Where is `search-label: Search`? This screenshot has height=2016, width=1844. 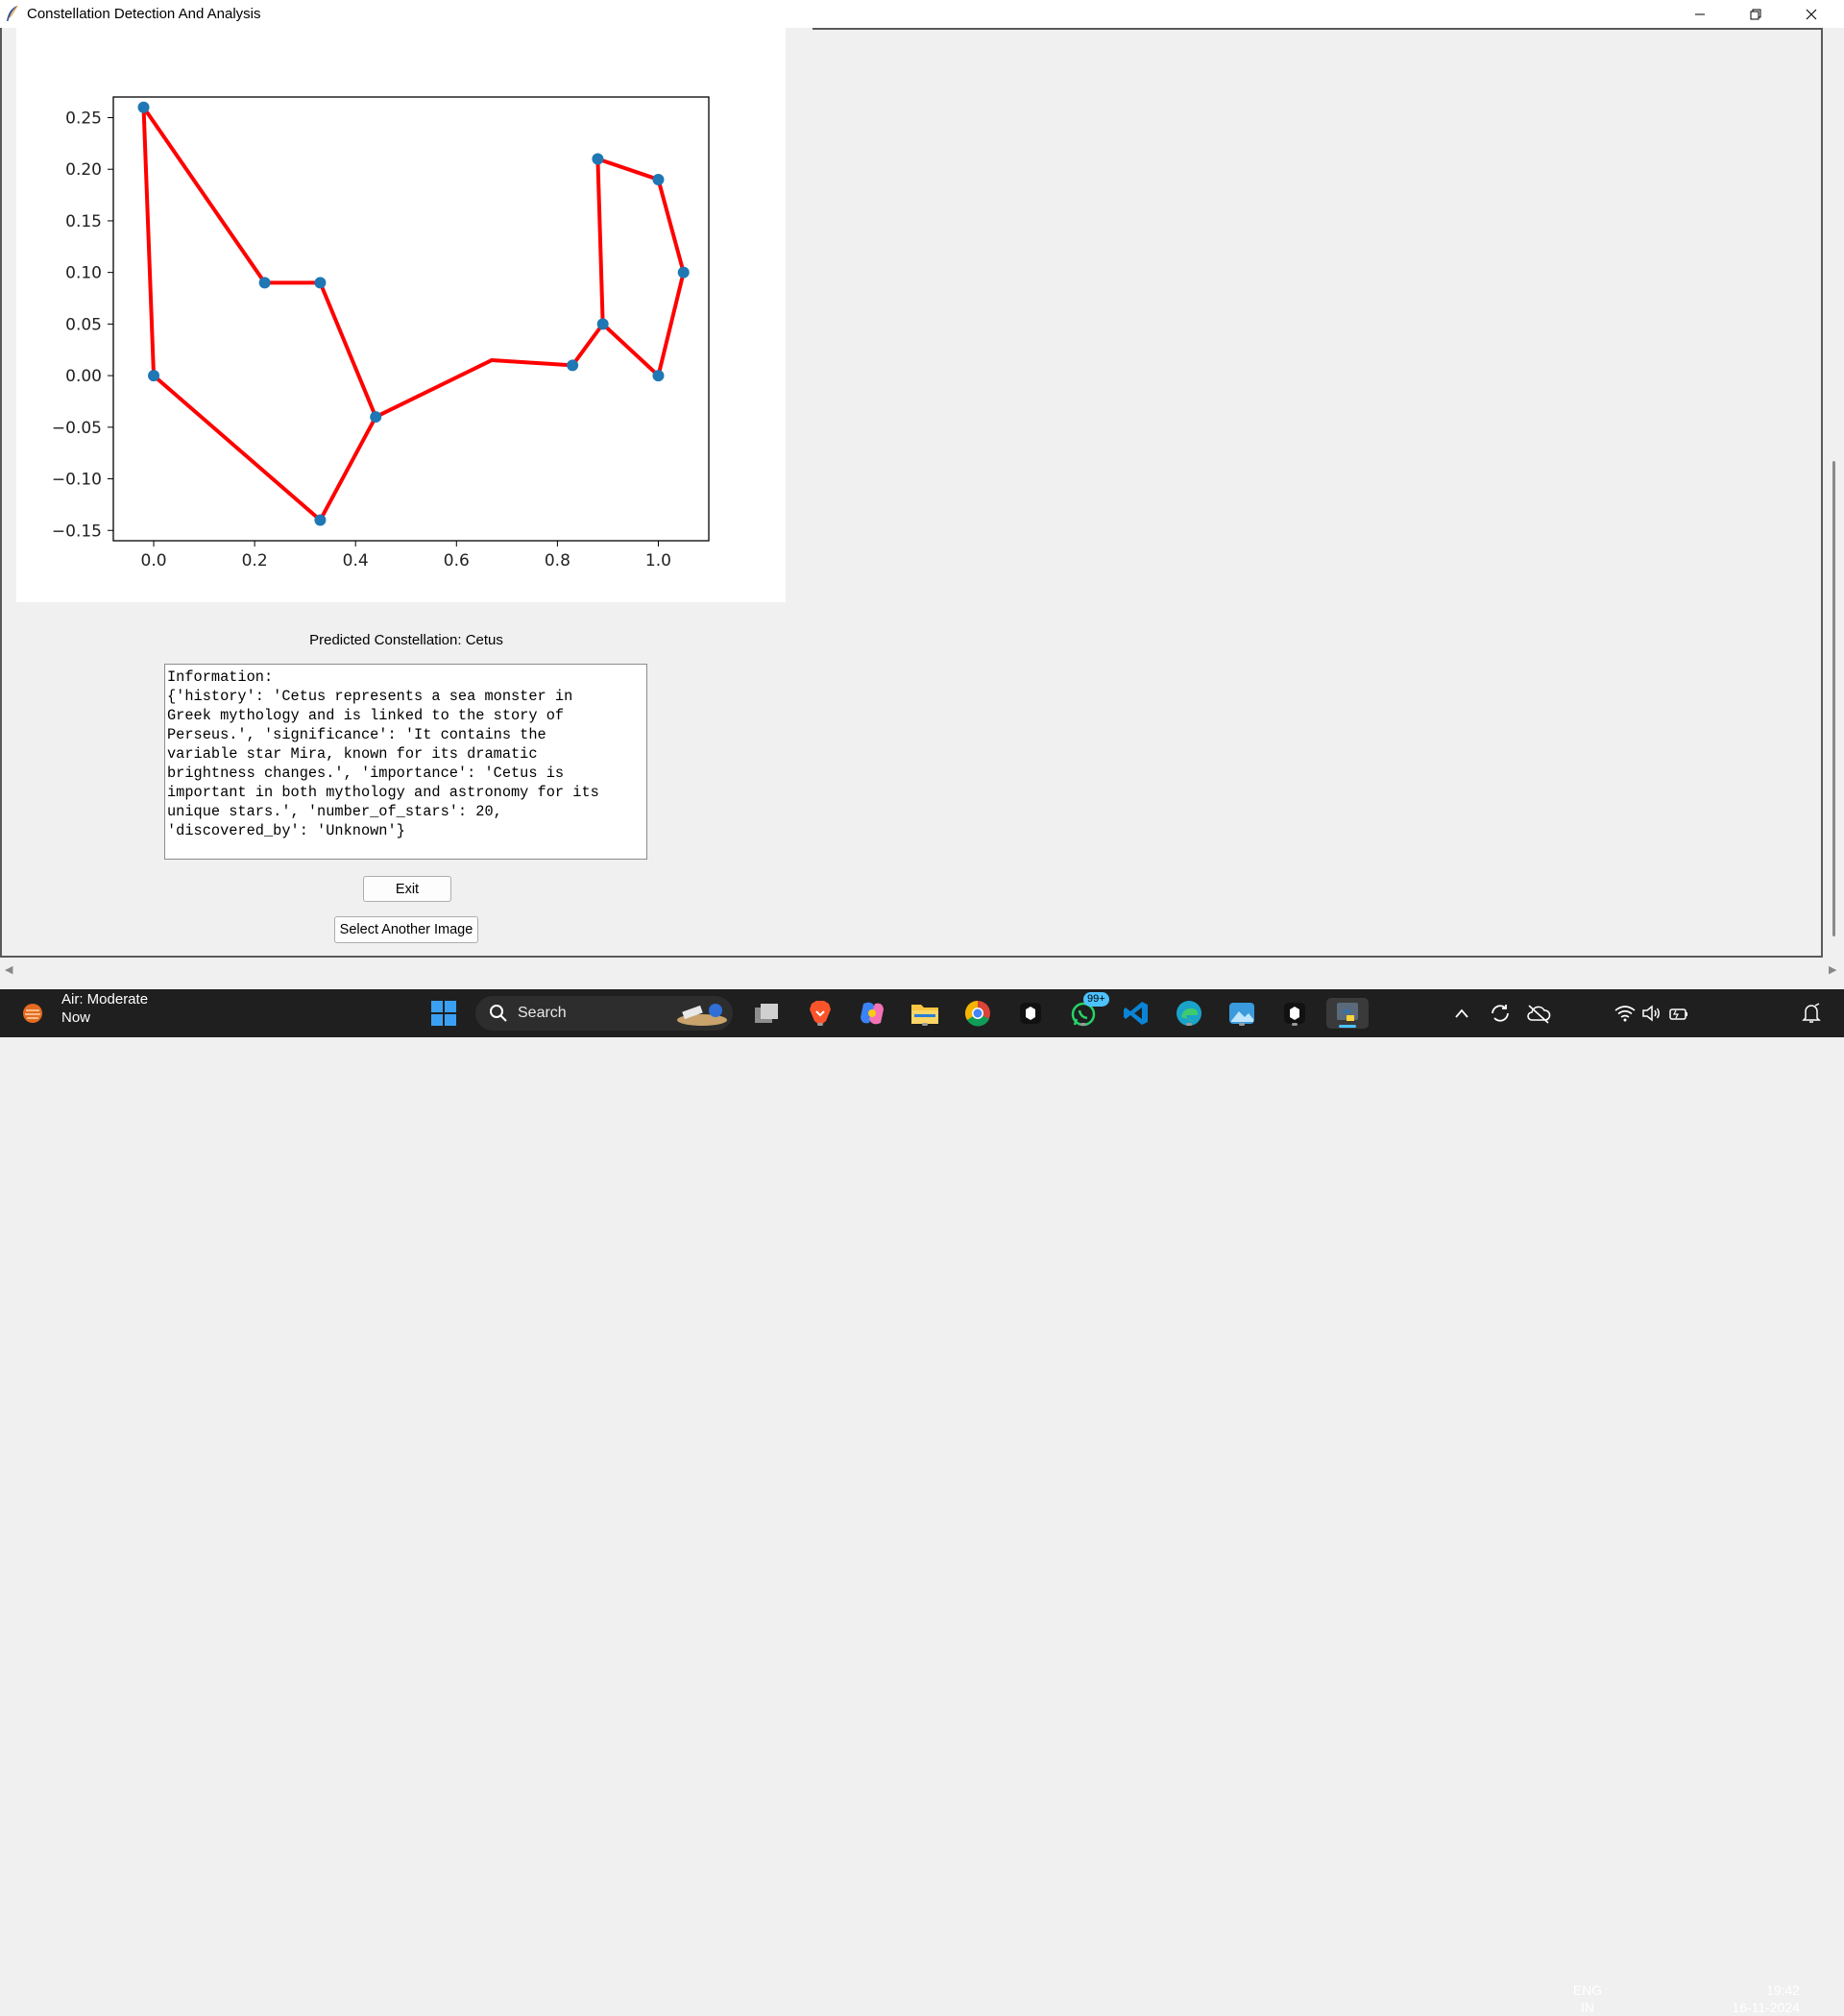 search-label: Search is located at coordinates (542, 1013).